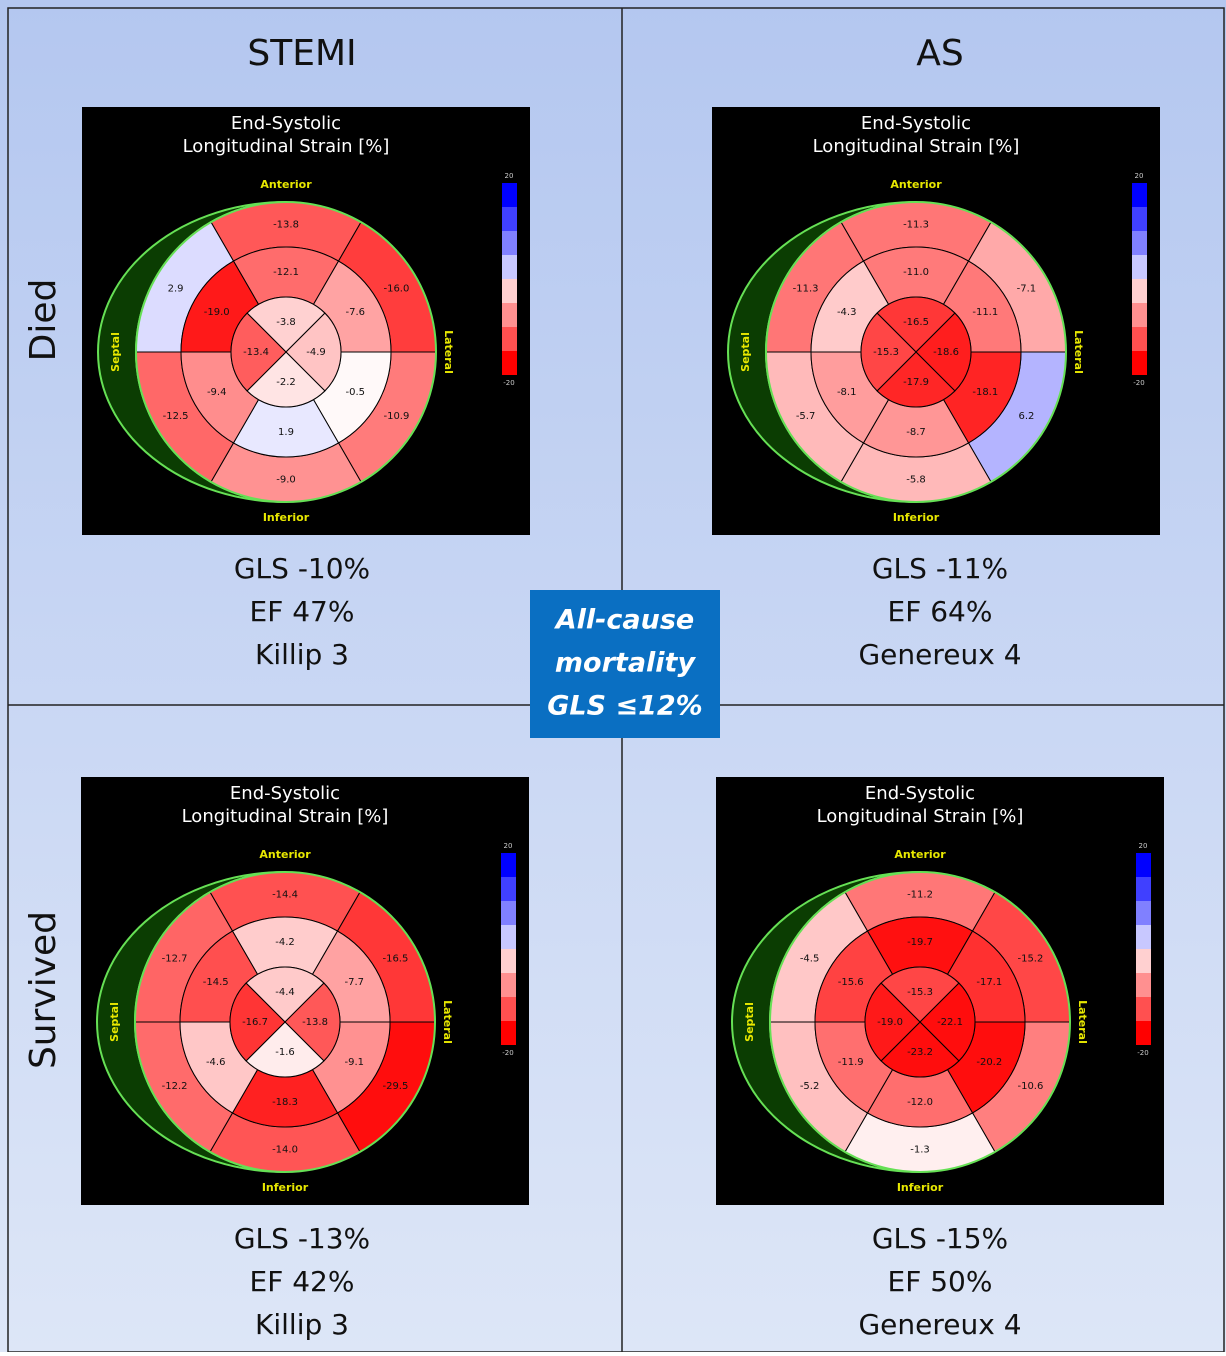 The height and width of the screenshot is (1356, 1226). Describe the element at coordinates (1027, 288) in the screenshot. I see `segment-value: -7.1` at that location.